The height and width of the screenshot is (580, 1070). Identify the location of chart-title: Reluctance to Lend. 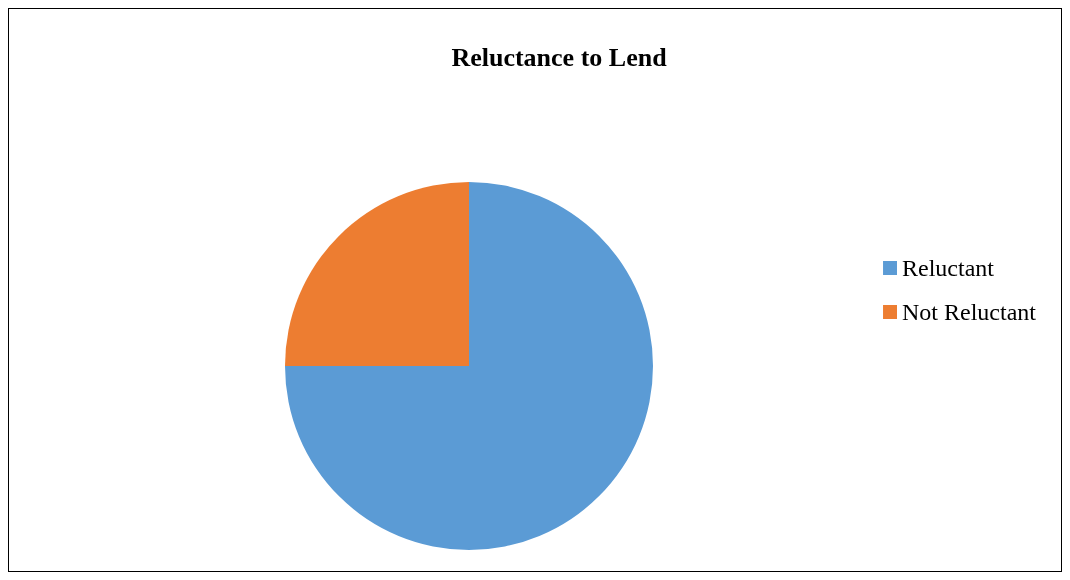
(559, 57).